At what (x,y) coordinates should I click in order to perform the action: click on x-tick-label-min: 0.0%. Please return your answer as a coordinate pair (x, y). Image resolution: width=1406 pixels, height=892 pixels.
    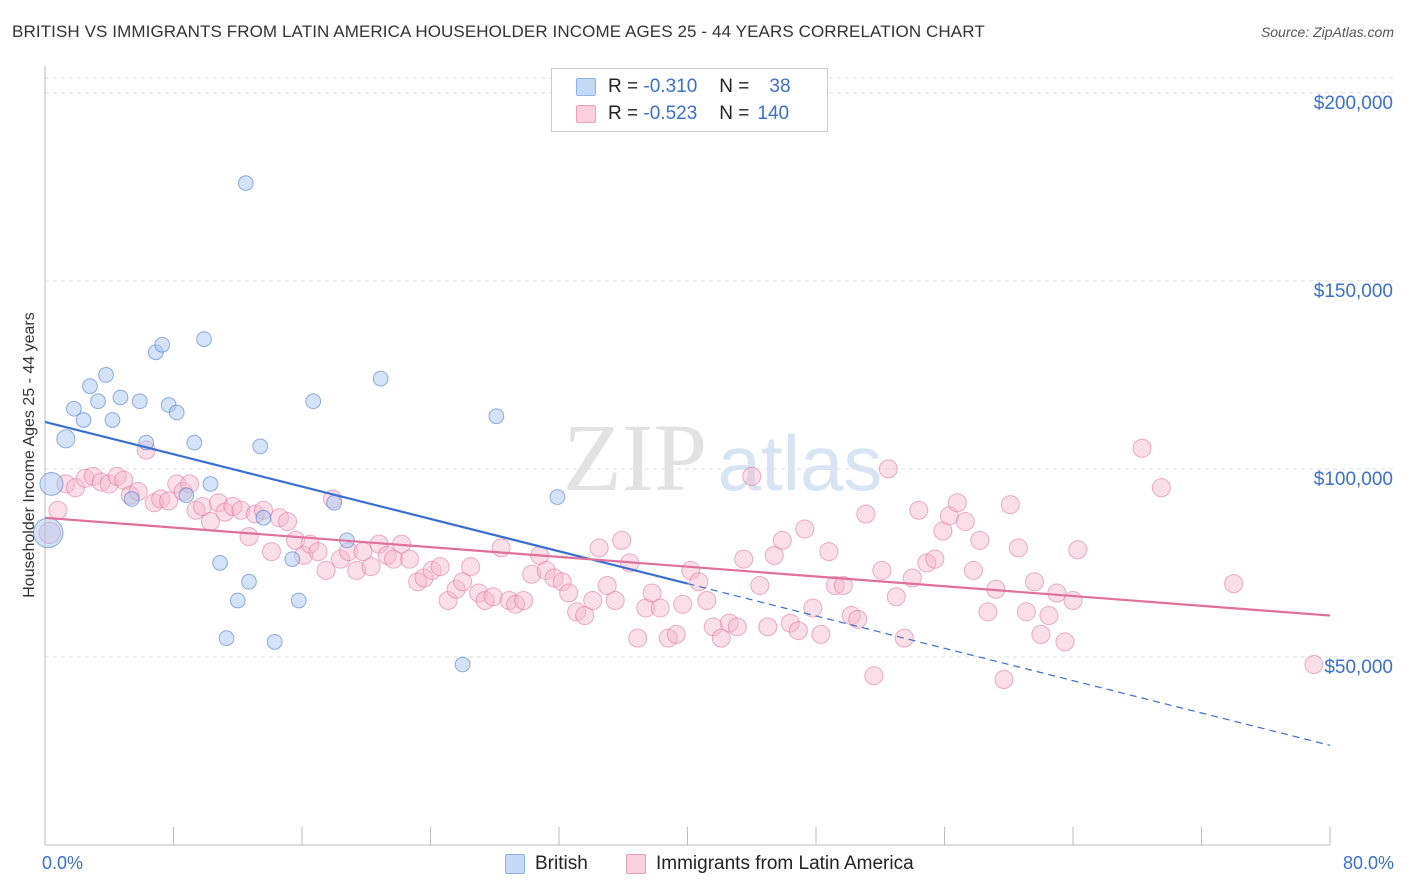
    Looking at the image, I should click on (63, 863).